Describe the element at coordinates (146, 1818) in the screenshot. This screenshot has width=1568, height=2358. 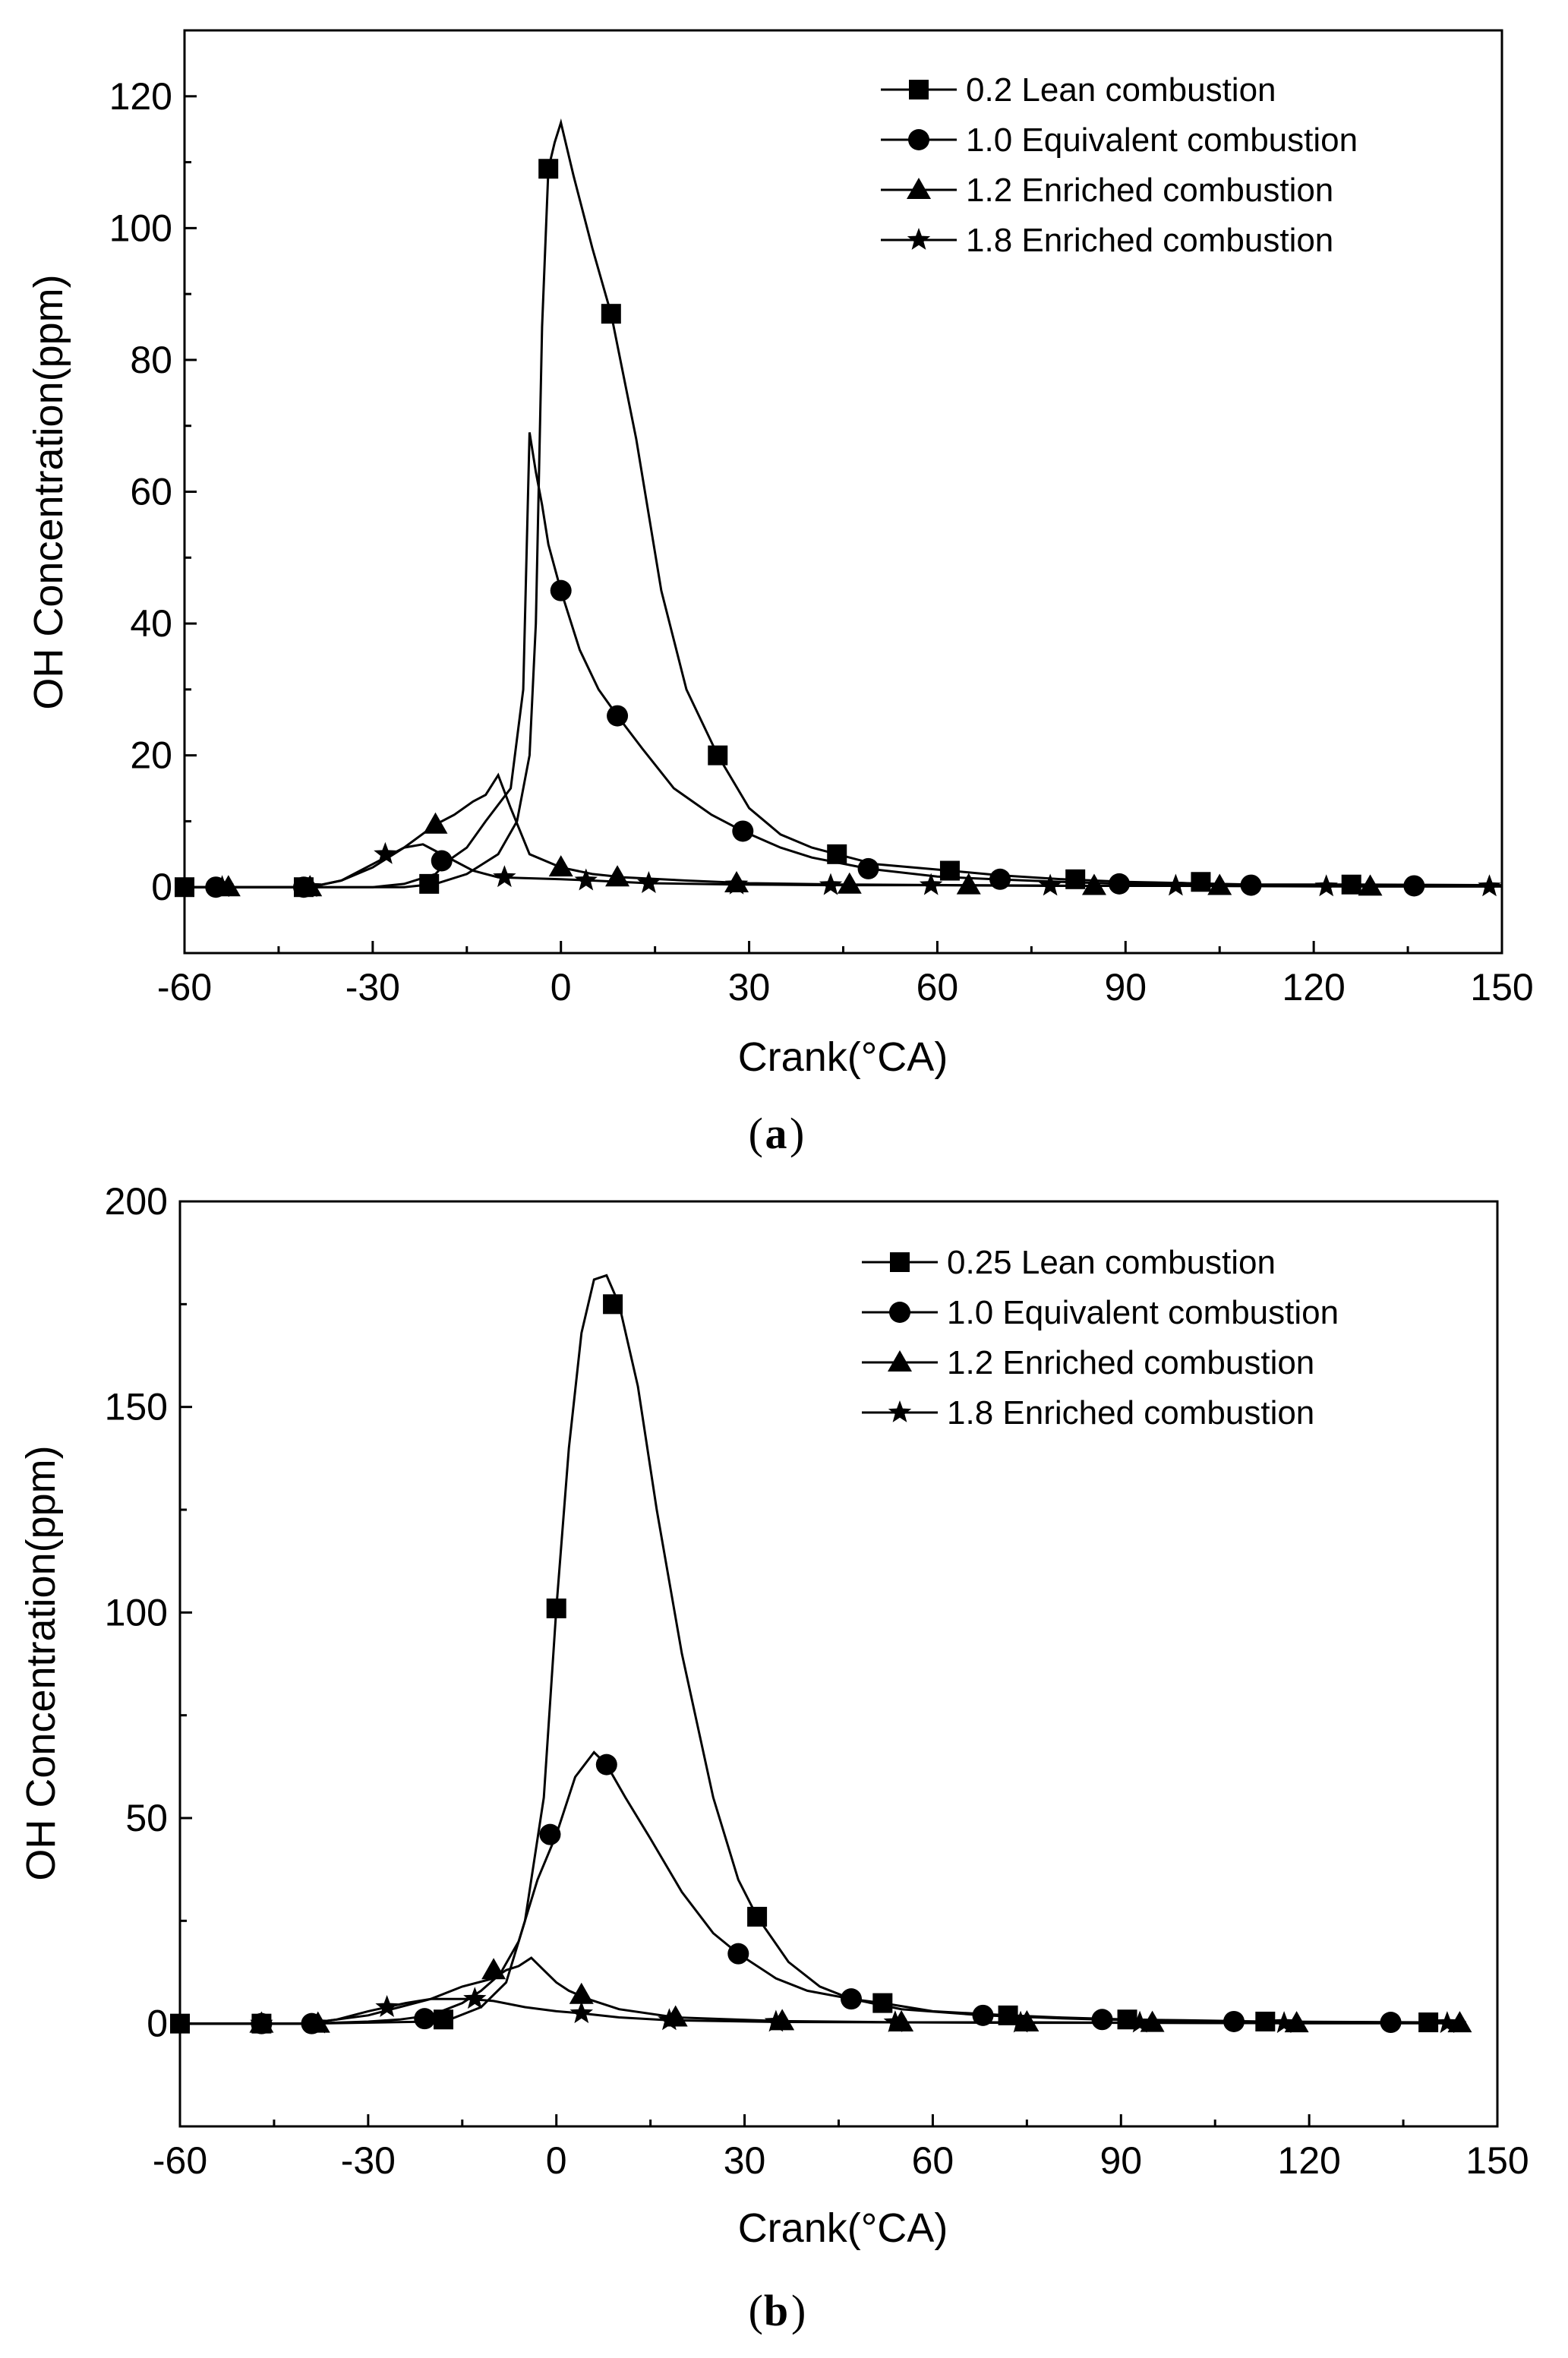
I see `y-tick-label: 50` at that location.